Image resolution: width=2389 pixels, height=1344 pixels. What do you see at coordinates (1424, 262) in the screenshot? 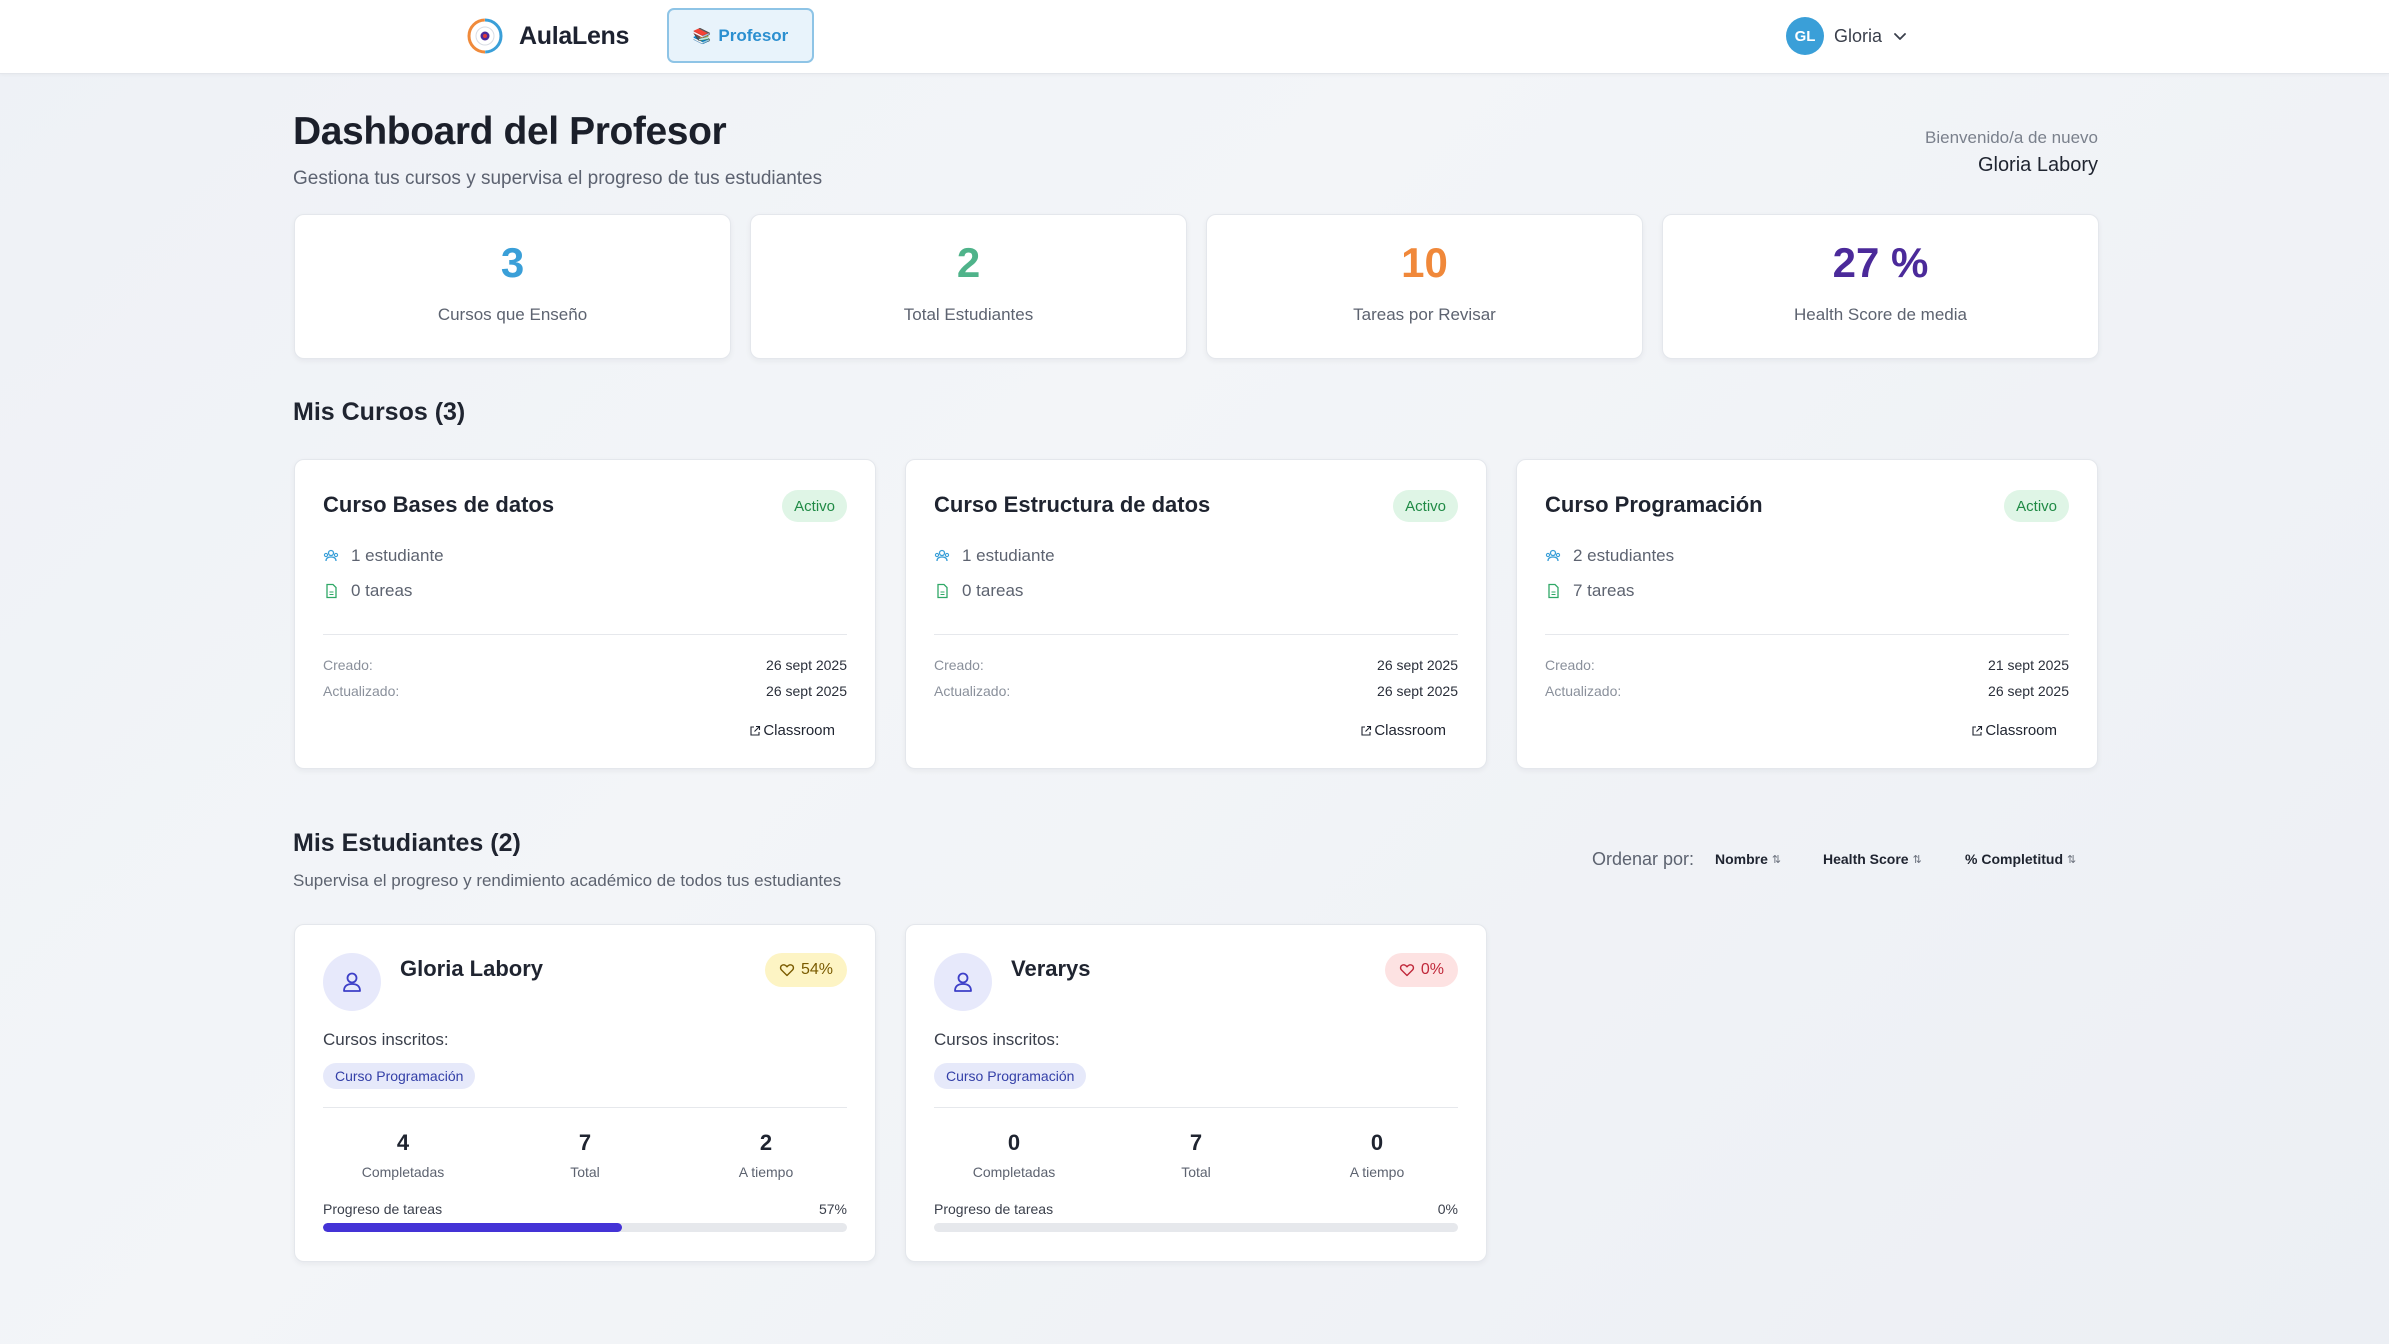
I see `stat-value: 10` at bounding box center [1424, 262].